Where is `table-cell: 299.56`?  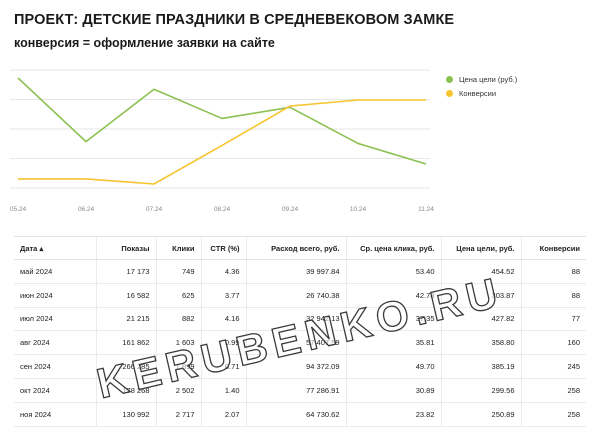 table-cell: 299.56 is located at coordinates (480, 390).